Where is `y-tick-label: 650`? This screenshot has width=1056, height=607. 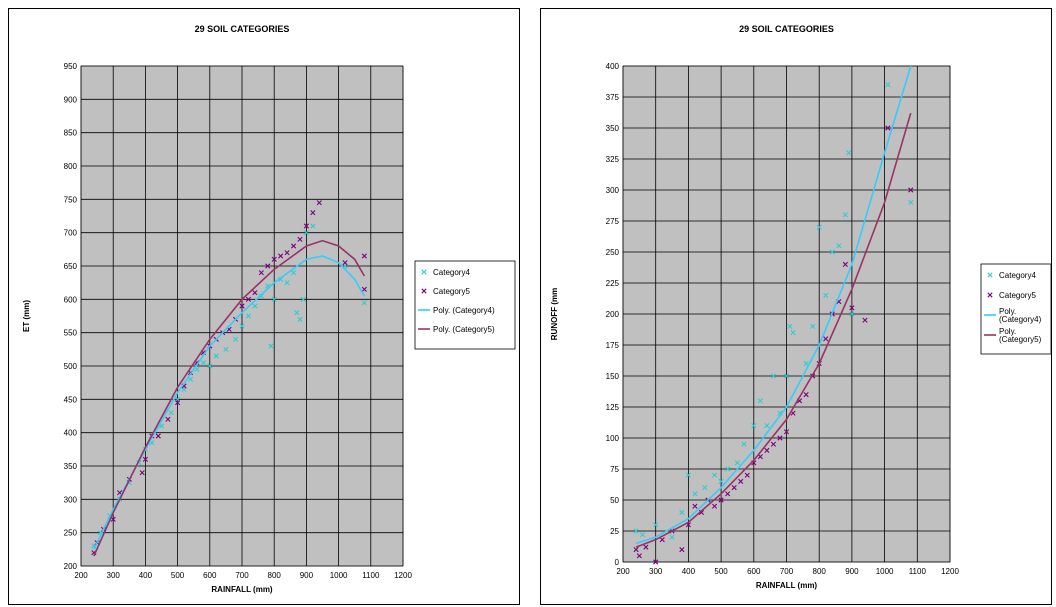
y-tick-label: 650 is located at coordinates (71, 266).